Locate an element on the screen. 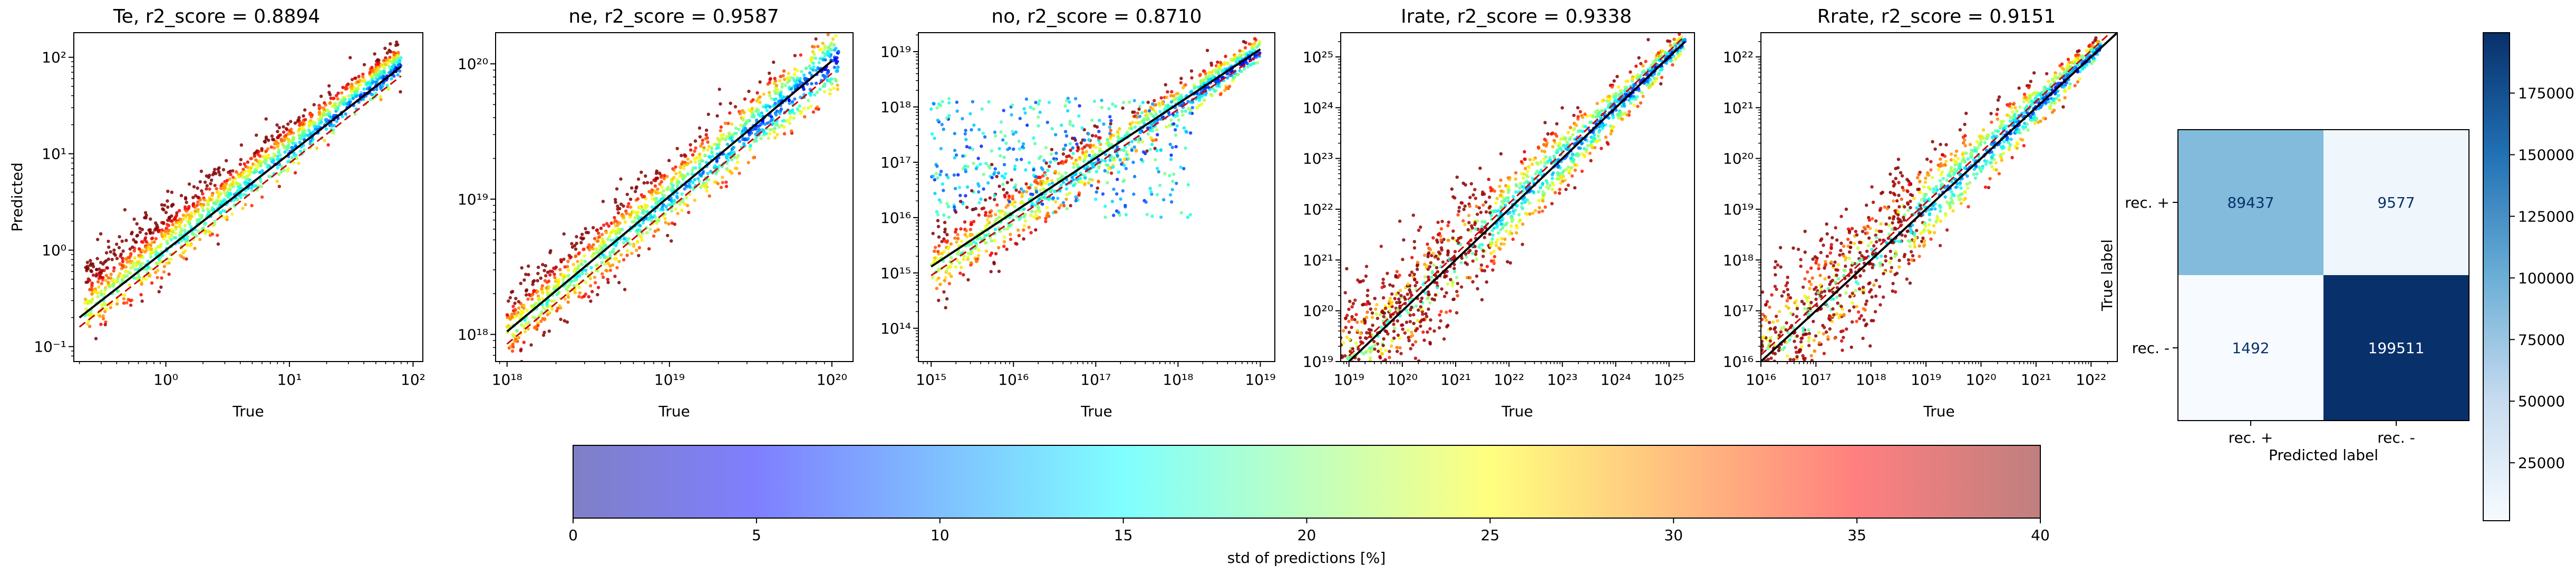 This screenshot has height=575, width=2576. x-axis-label: True is located at coordinates (674, 411).